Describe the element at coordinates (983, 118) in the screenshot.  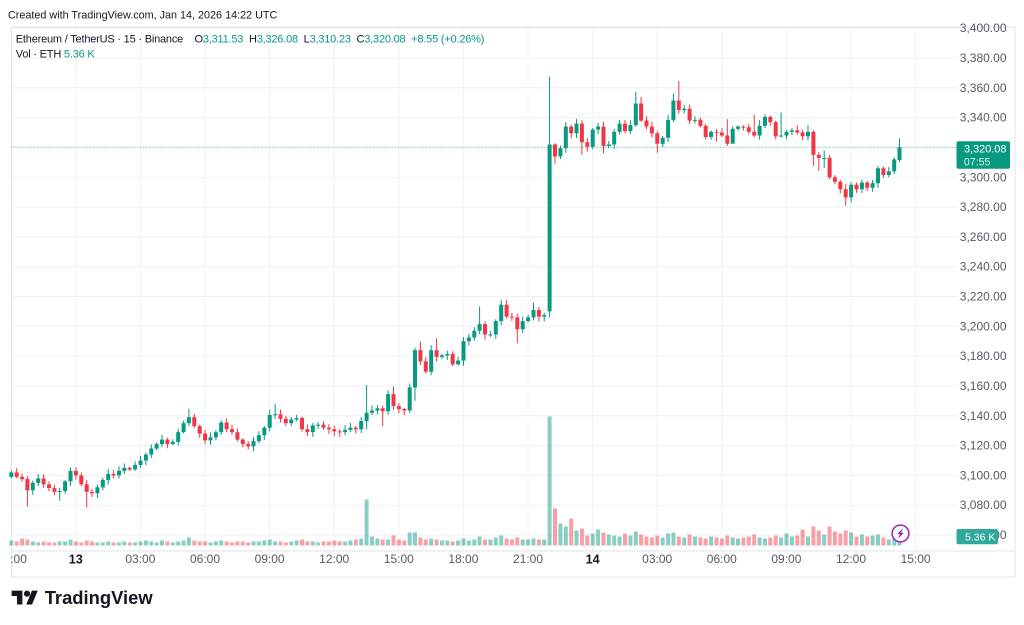
I see `svg-text: 3,340.00` at that location.